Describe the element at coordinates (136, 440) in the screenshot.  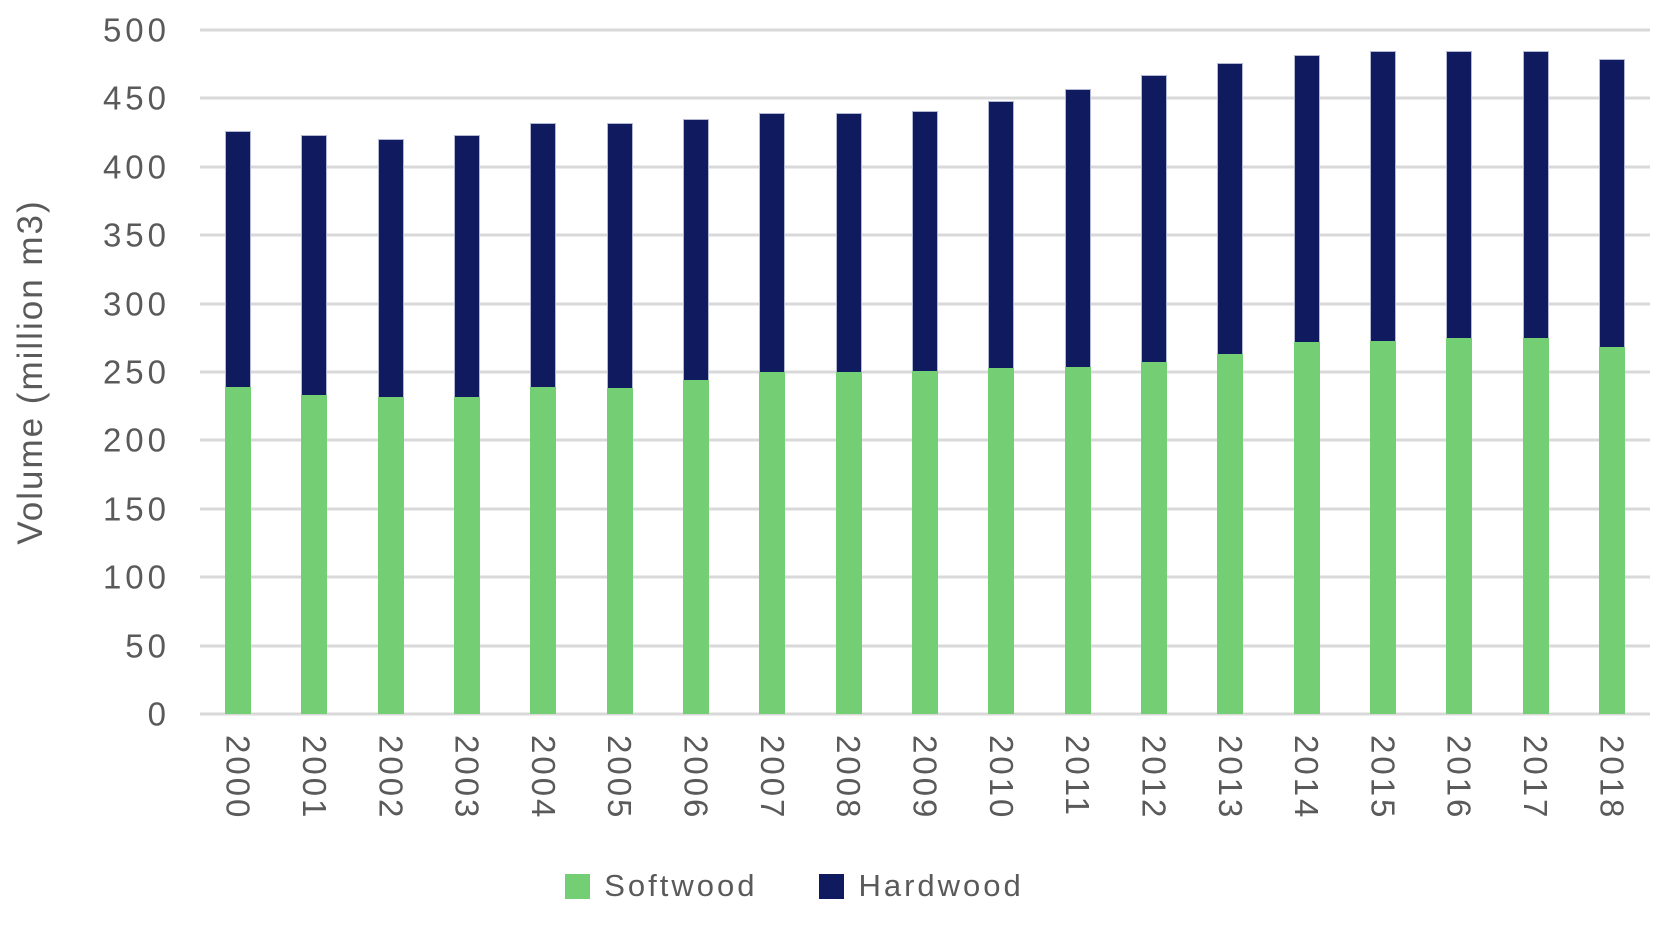
I see `y-tick-label: 200` at that location.